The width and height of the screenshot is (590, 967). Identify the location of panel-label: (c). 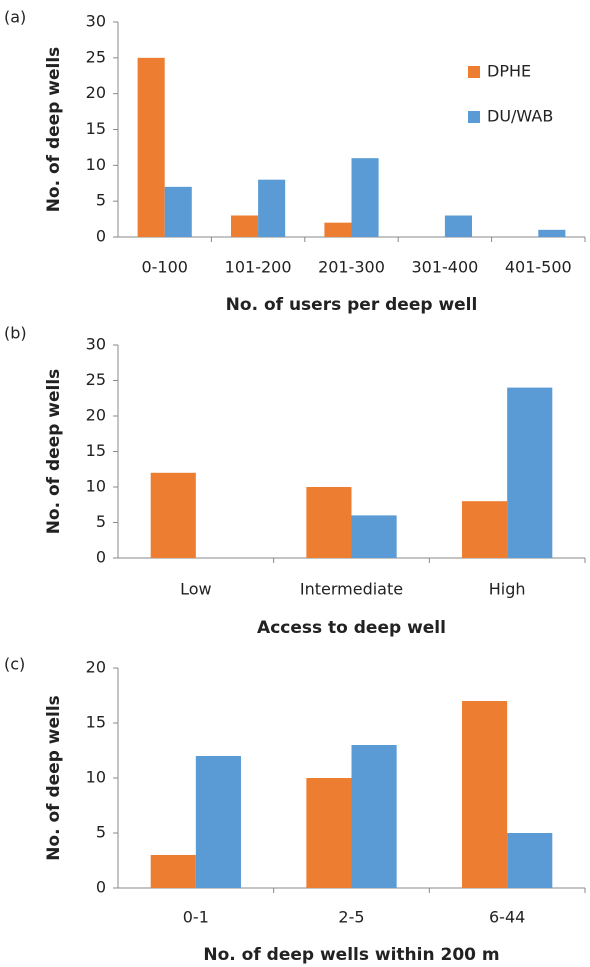
(14, 664).